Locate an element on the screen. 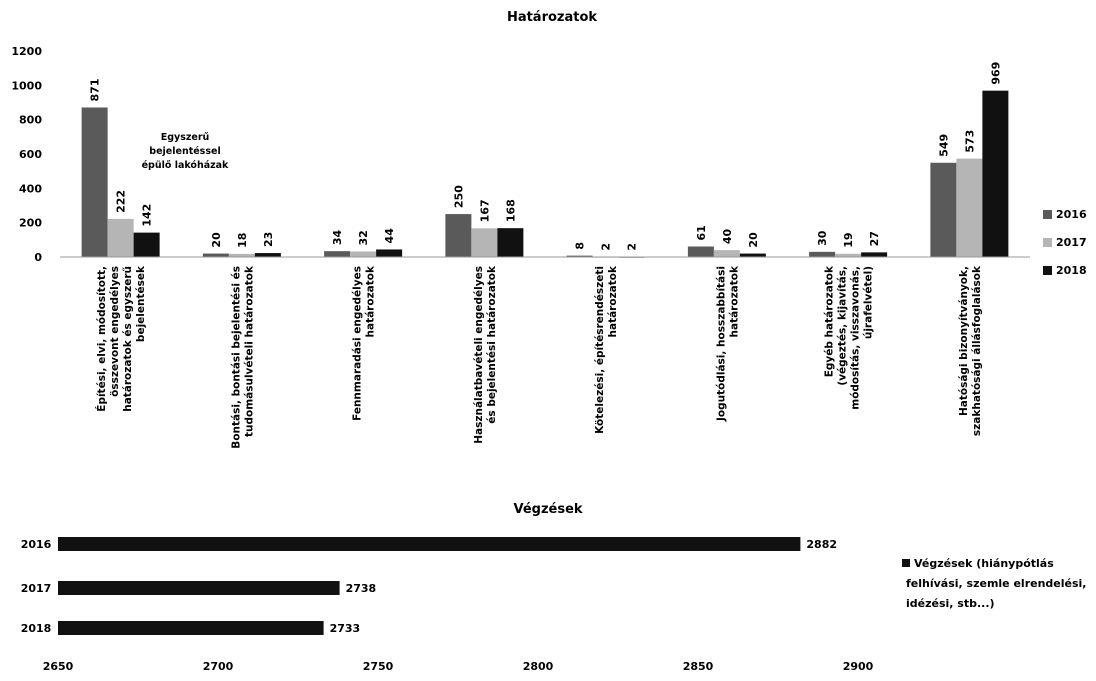 Image resolution: width=1096 pixels, height=681 pixels. y-axis-years: 2016 2017 2018 is located at coordinates (36, 586).